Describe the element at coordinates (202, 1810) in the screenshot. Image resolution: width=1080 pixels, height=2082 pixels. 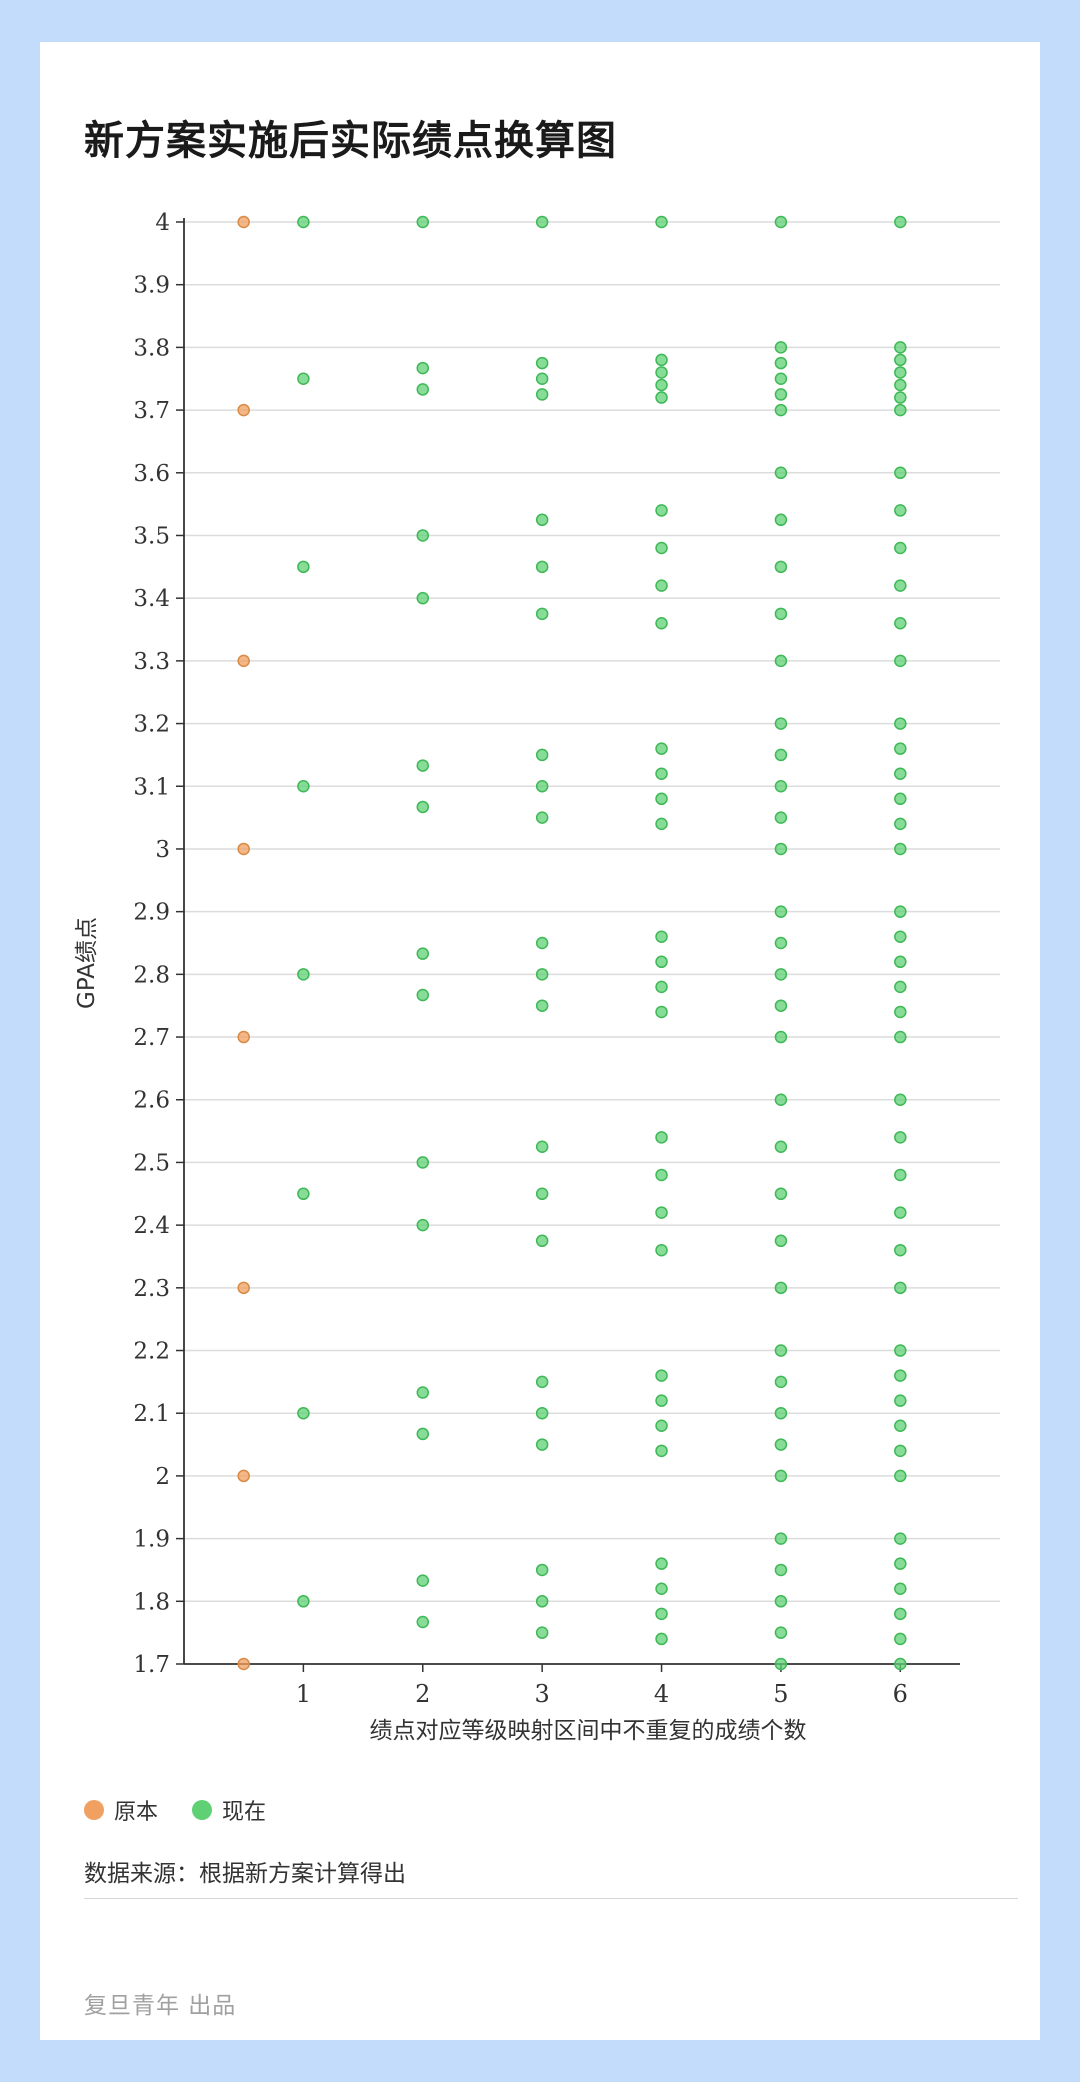
I see `legend-dot-current` at that location.